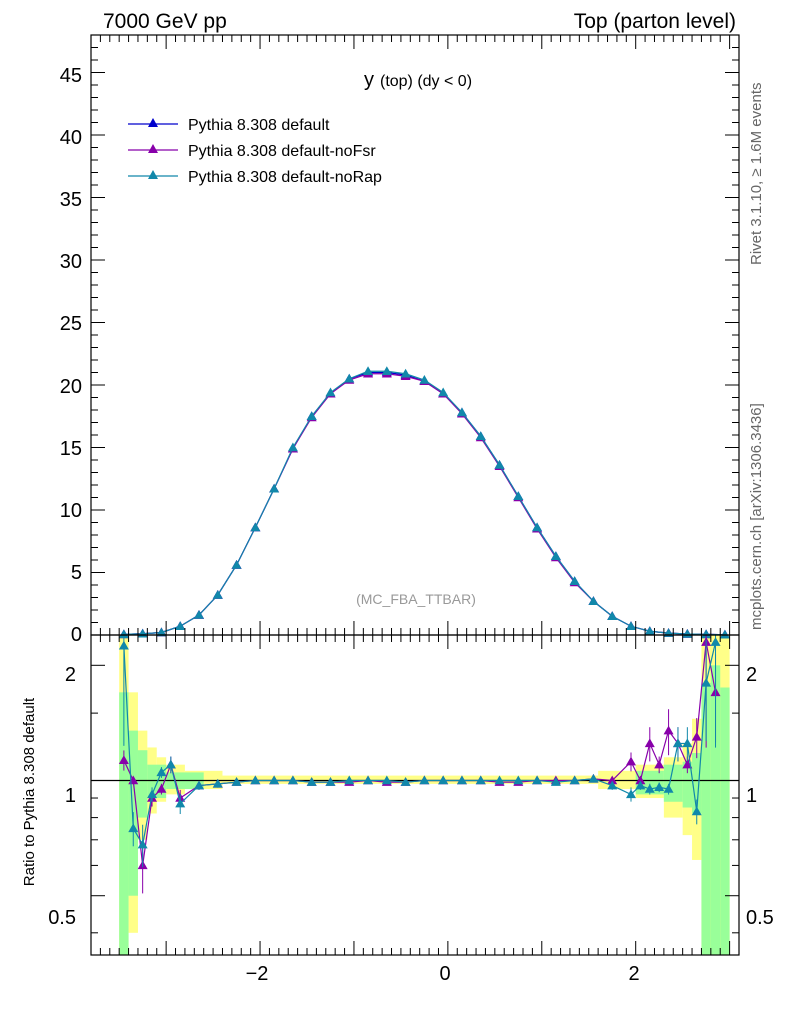  I want to click on legend-label-default: Pythia 8.308 default, so click(259, 125).